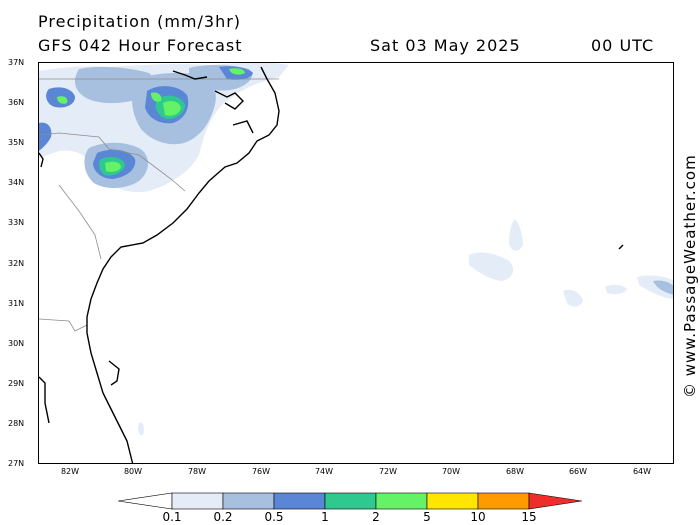  What do you see at coordinates (16, 182) in the screenshot?
I see `lat-label: 34N` at bounding box center [16, 182].